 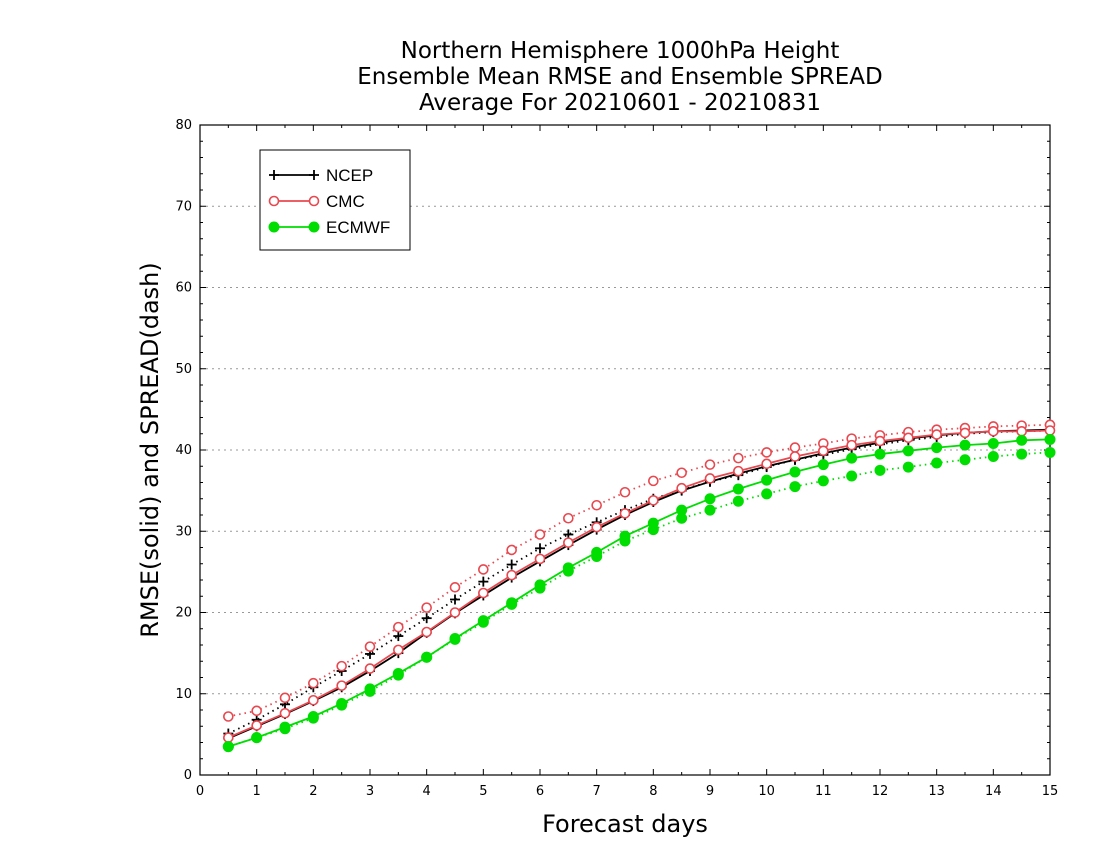 I want to click on x-tick-label: 13, so click(x=936, y=791).